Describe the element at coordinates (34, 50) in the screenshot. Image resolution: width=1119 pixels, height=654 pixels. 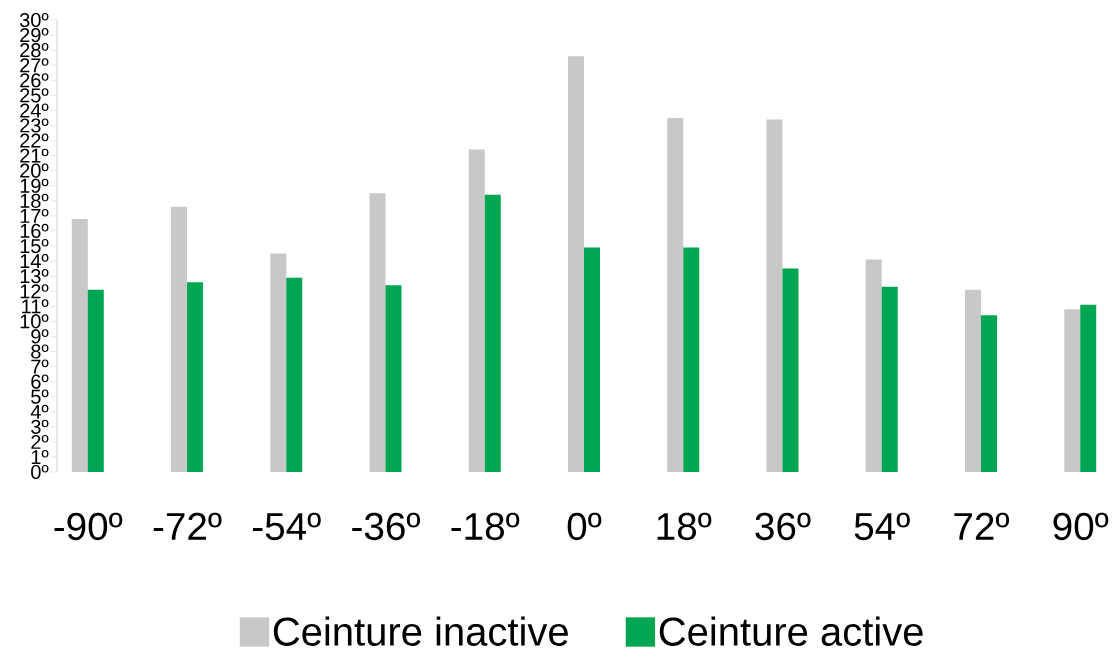
I see `y-tick-label: 28º` at that location.